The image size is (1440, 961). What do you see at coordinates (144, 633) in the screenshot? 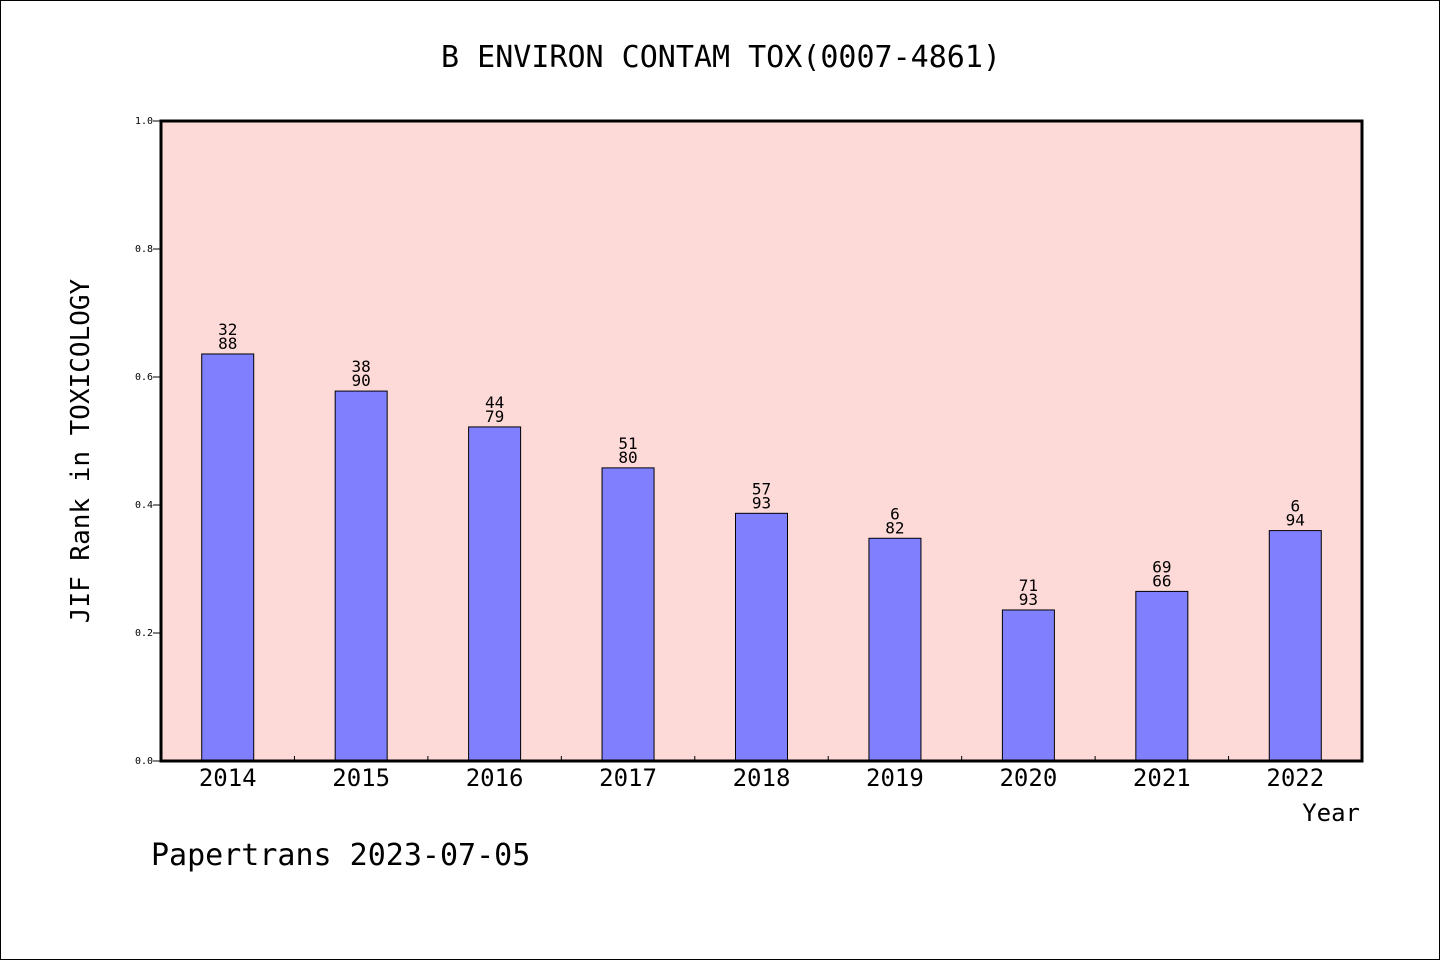
I see `y-tick-label: 0.2` at bounding box center [144, 633].